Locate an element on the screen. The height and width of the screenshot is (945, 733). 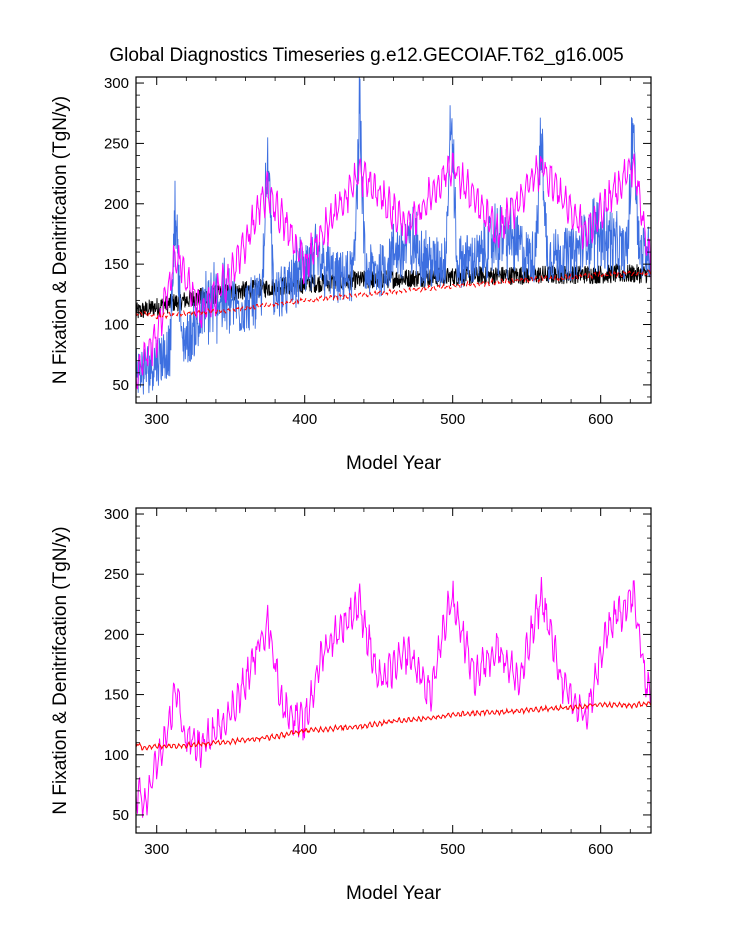
top-y-axis-label: N Fixation & Denitrifcation (TgN/y) is located at coordinates (60, 240).